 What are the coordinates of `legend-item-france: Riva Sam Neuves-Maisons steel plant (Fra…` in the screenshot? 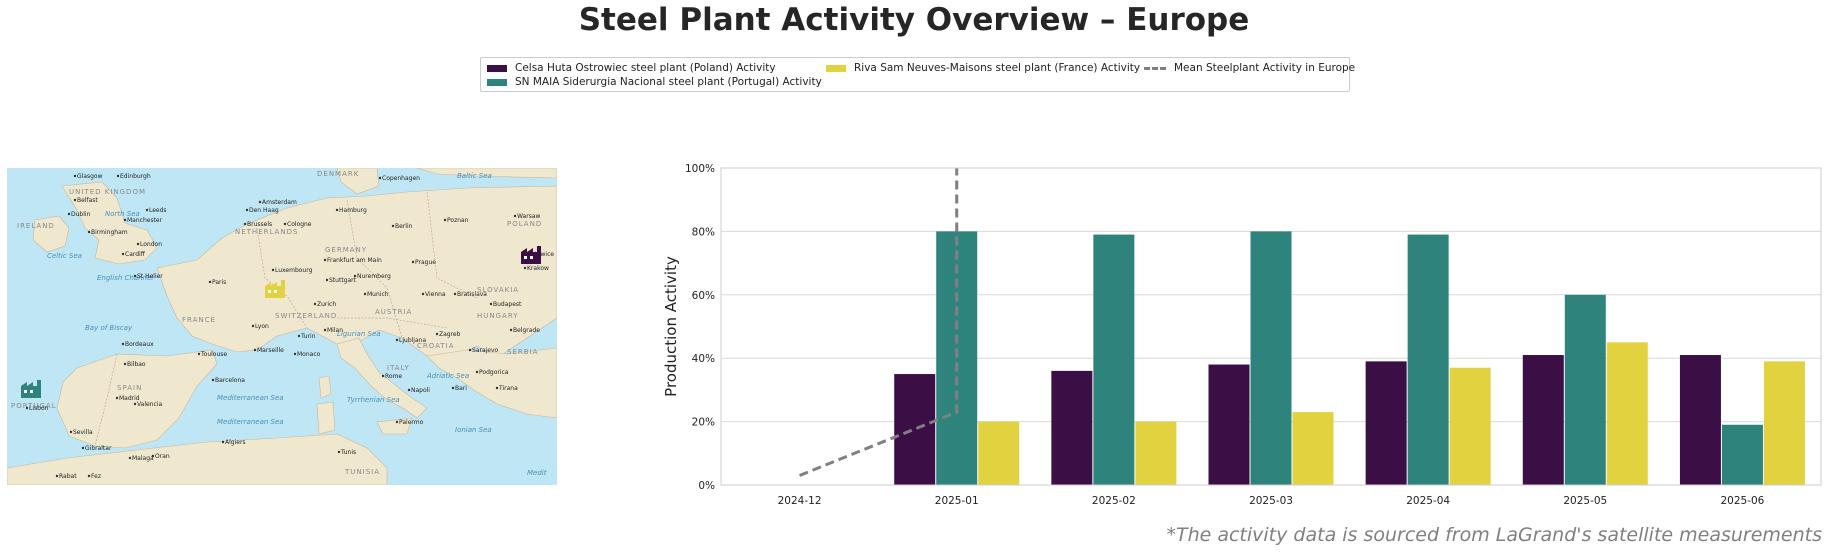 It's located at (983, 68).